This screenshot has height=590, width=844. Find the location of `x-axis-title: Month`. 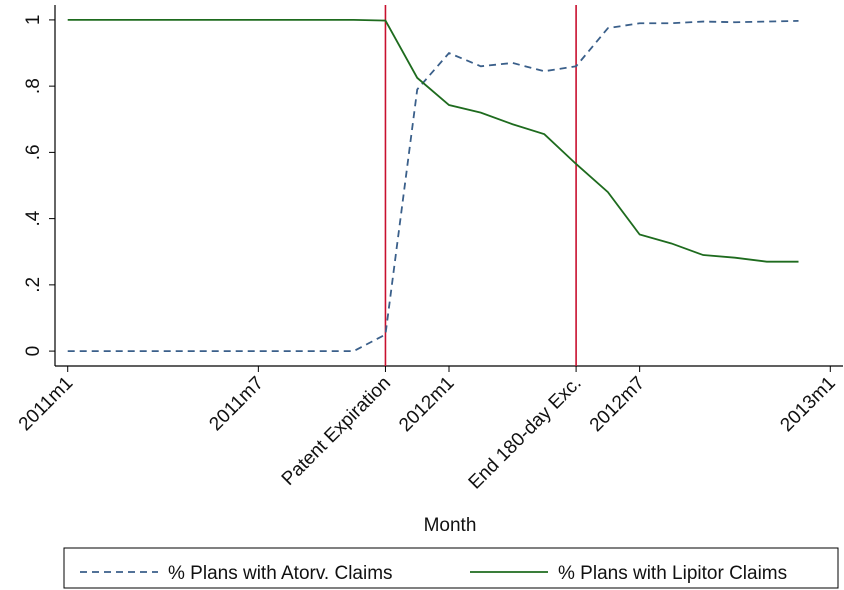

x-axis-title: Month is located at coordinates (450, 525).